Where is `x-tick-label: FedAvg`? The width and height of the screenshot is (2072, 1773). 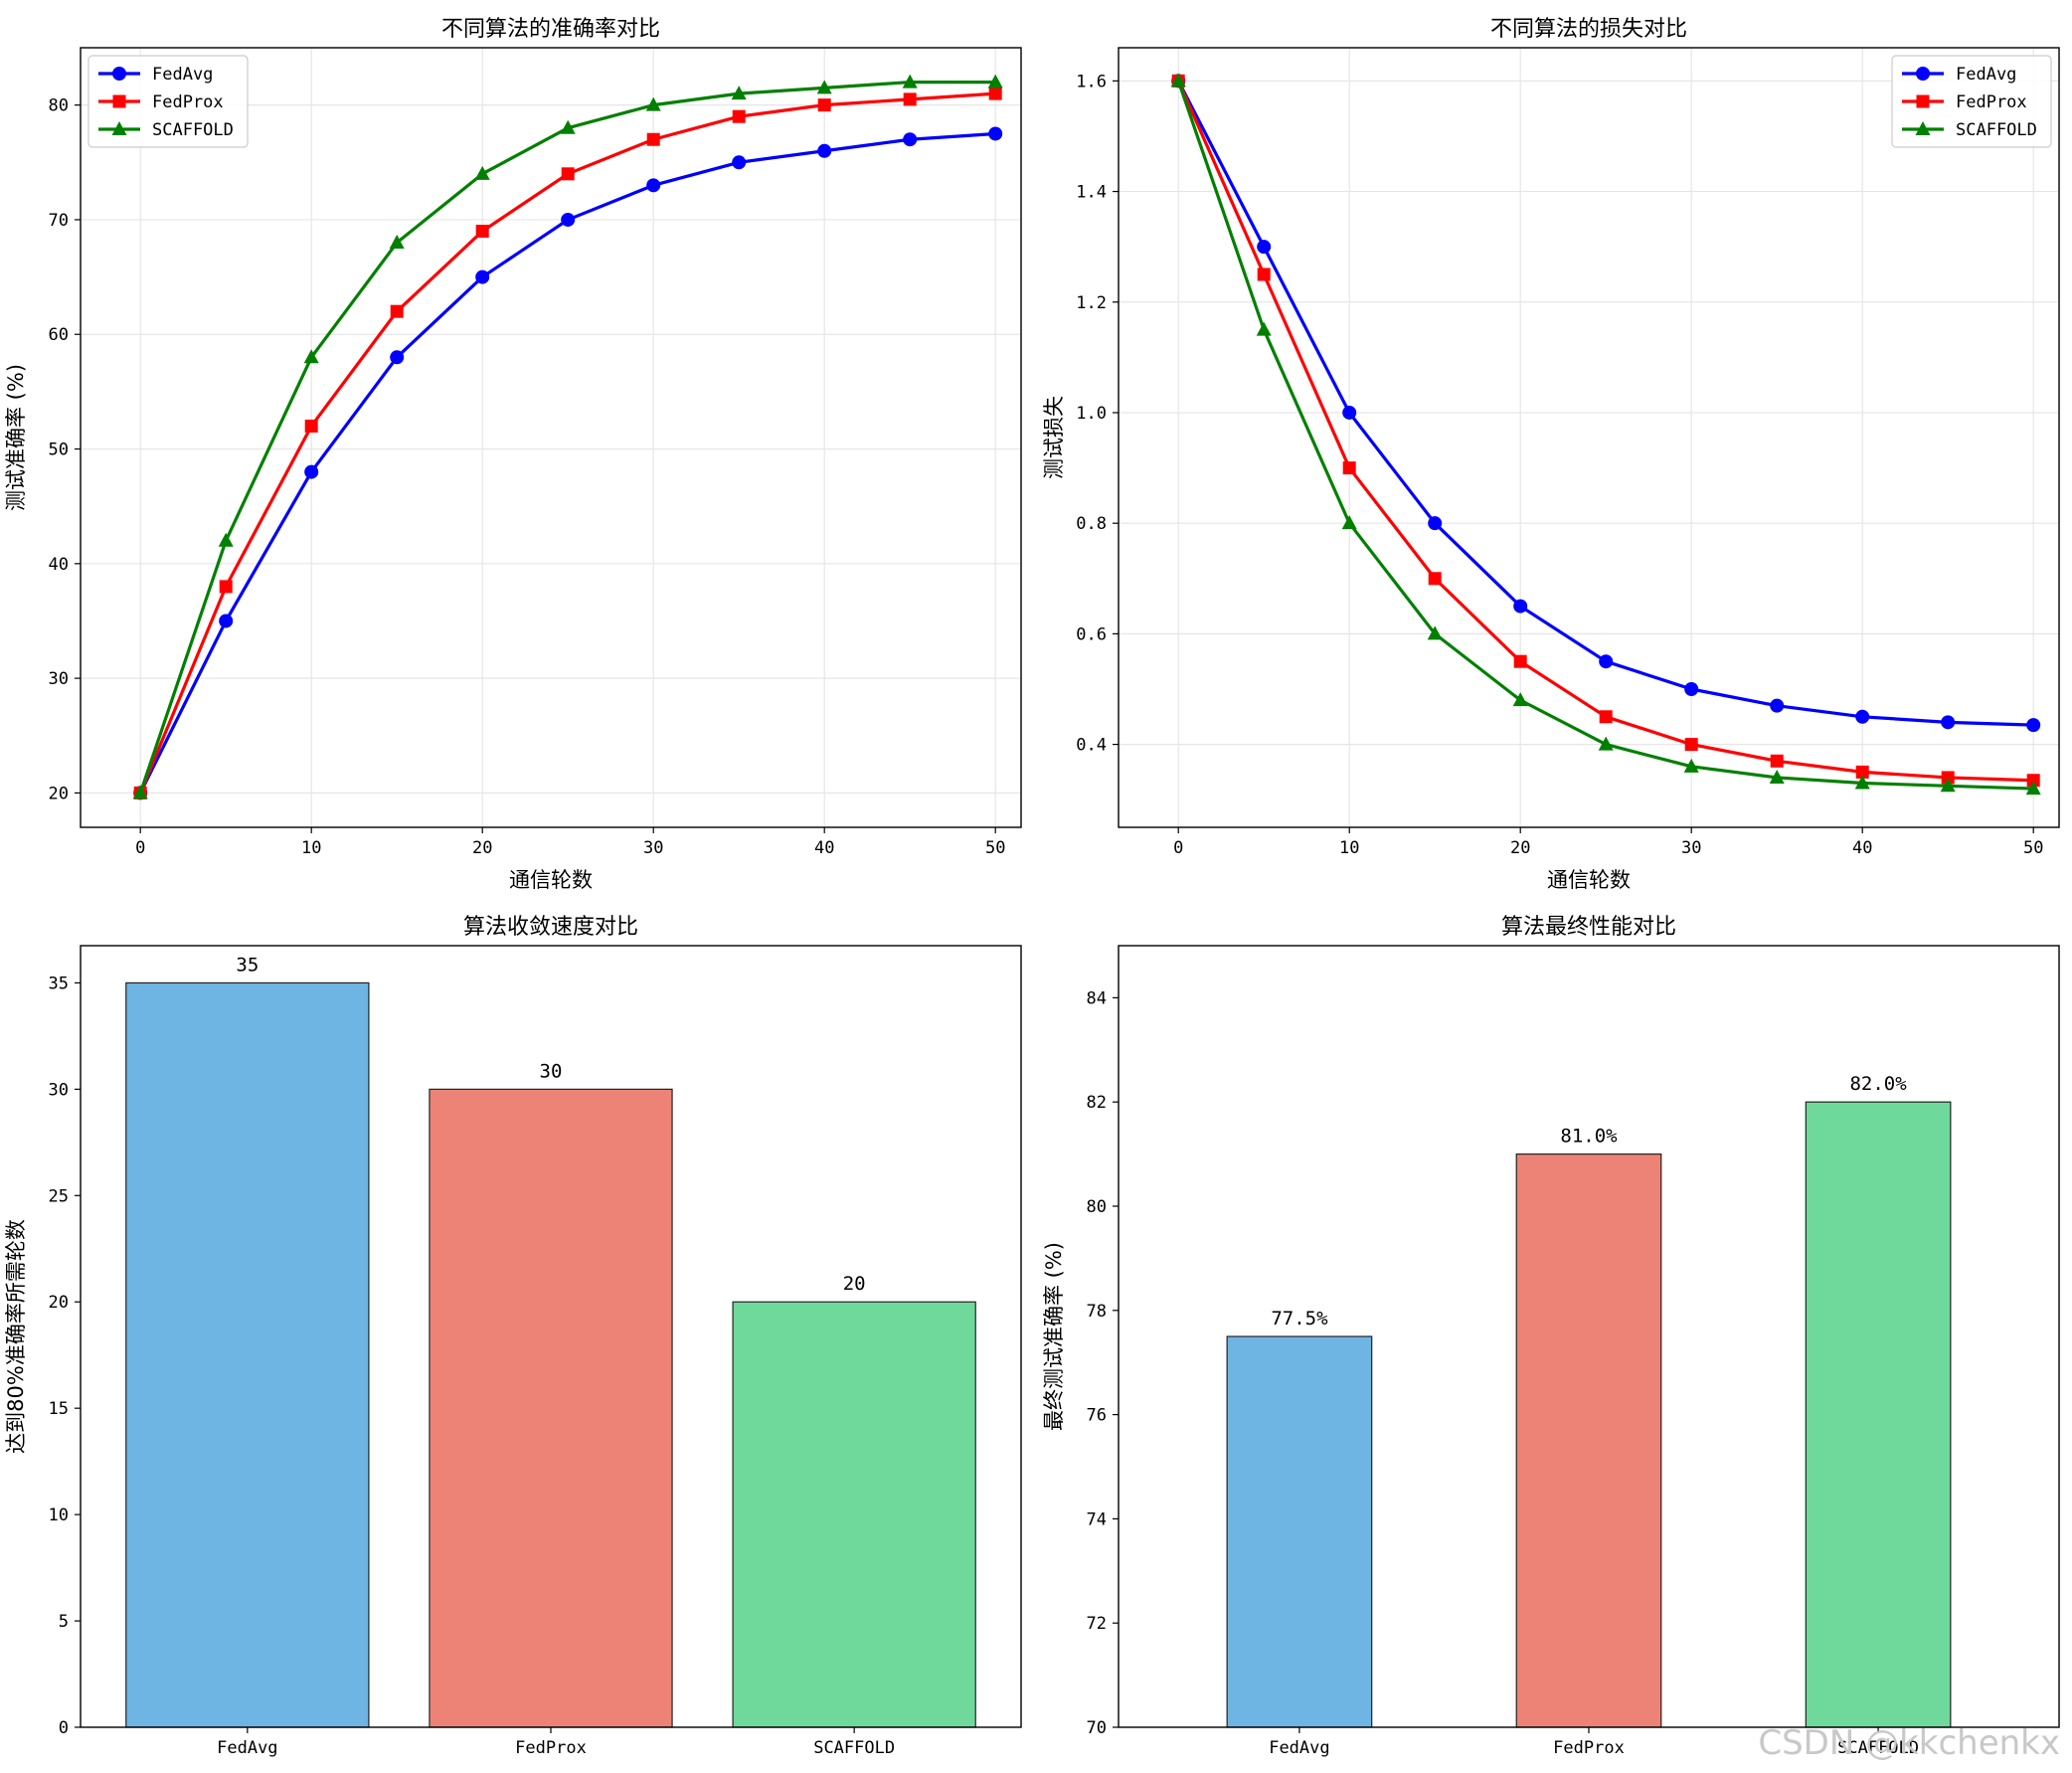
x-tick-label: FedAvg is located at coordinates (1299, 1748).